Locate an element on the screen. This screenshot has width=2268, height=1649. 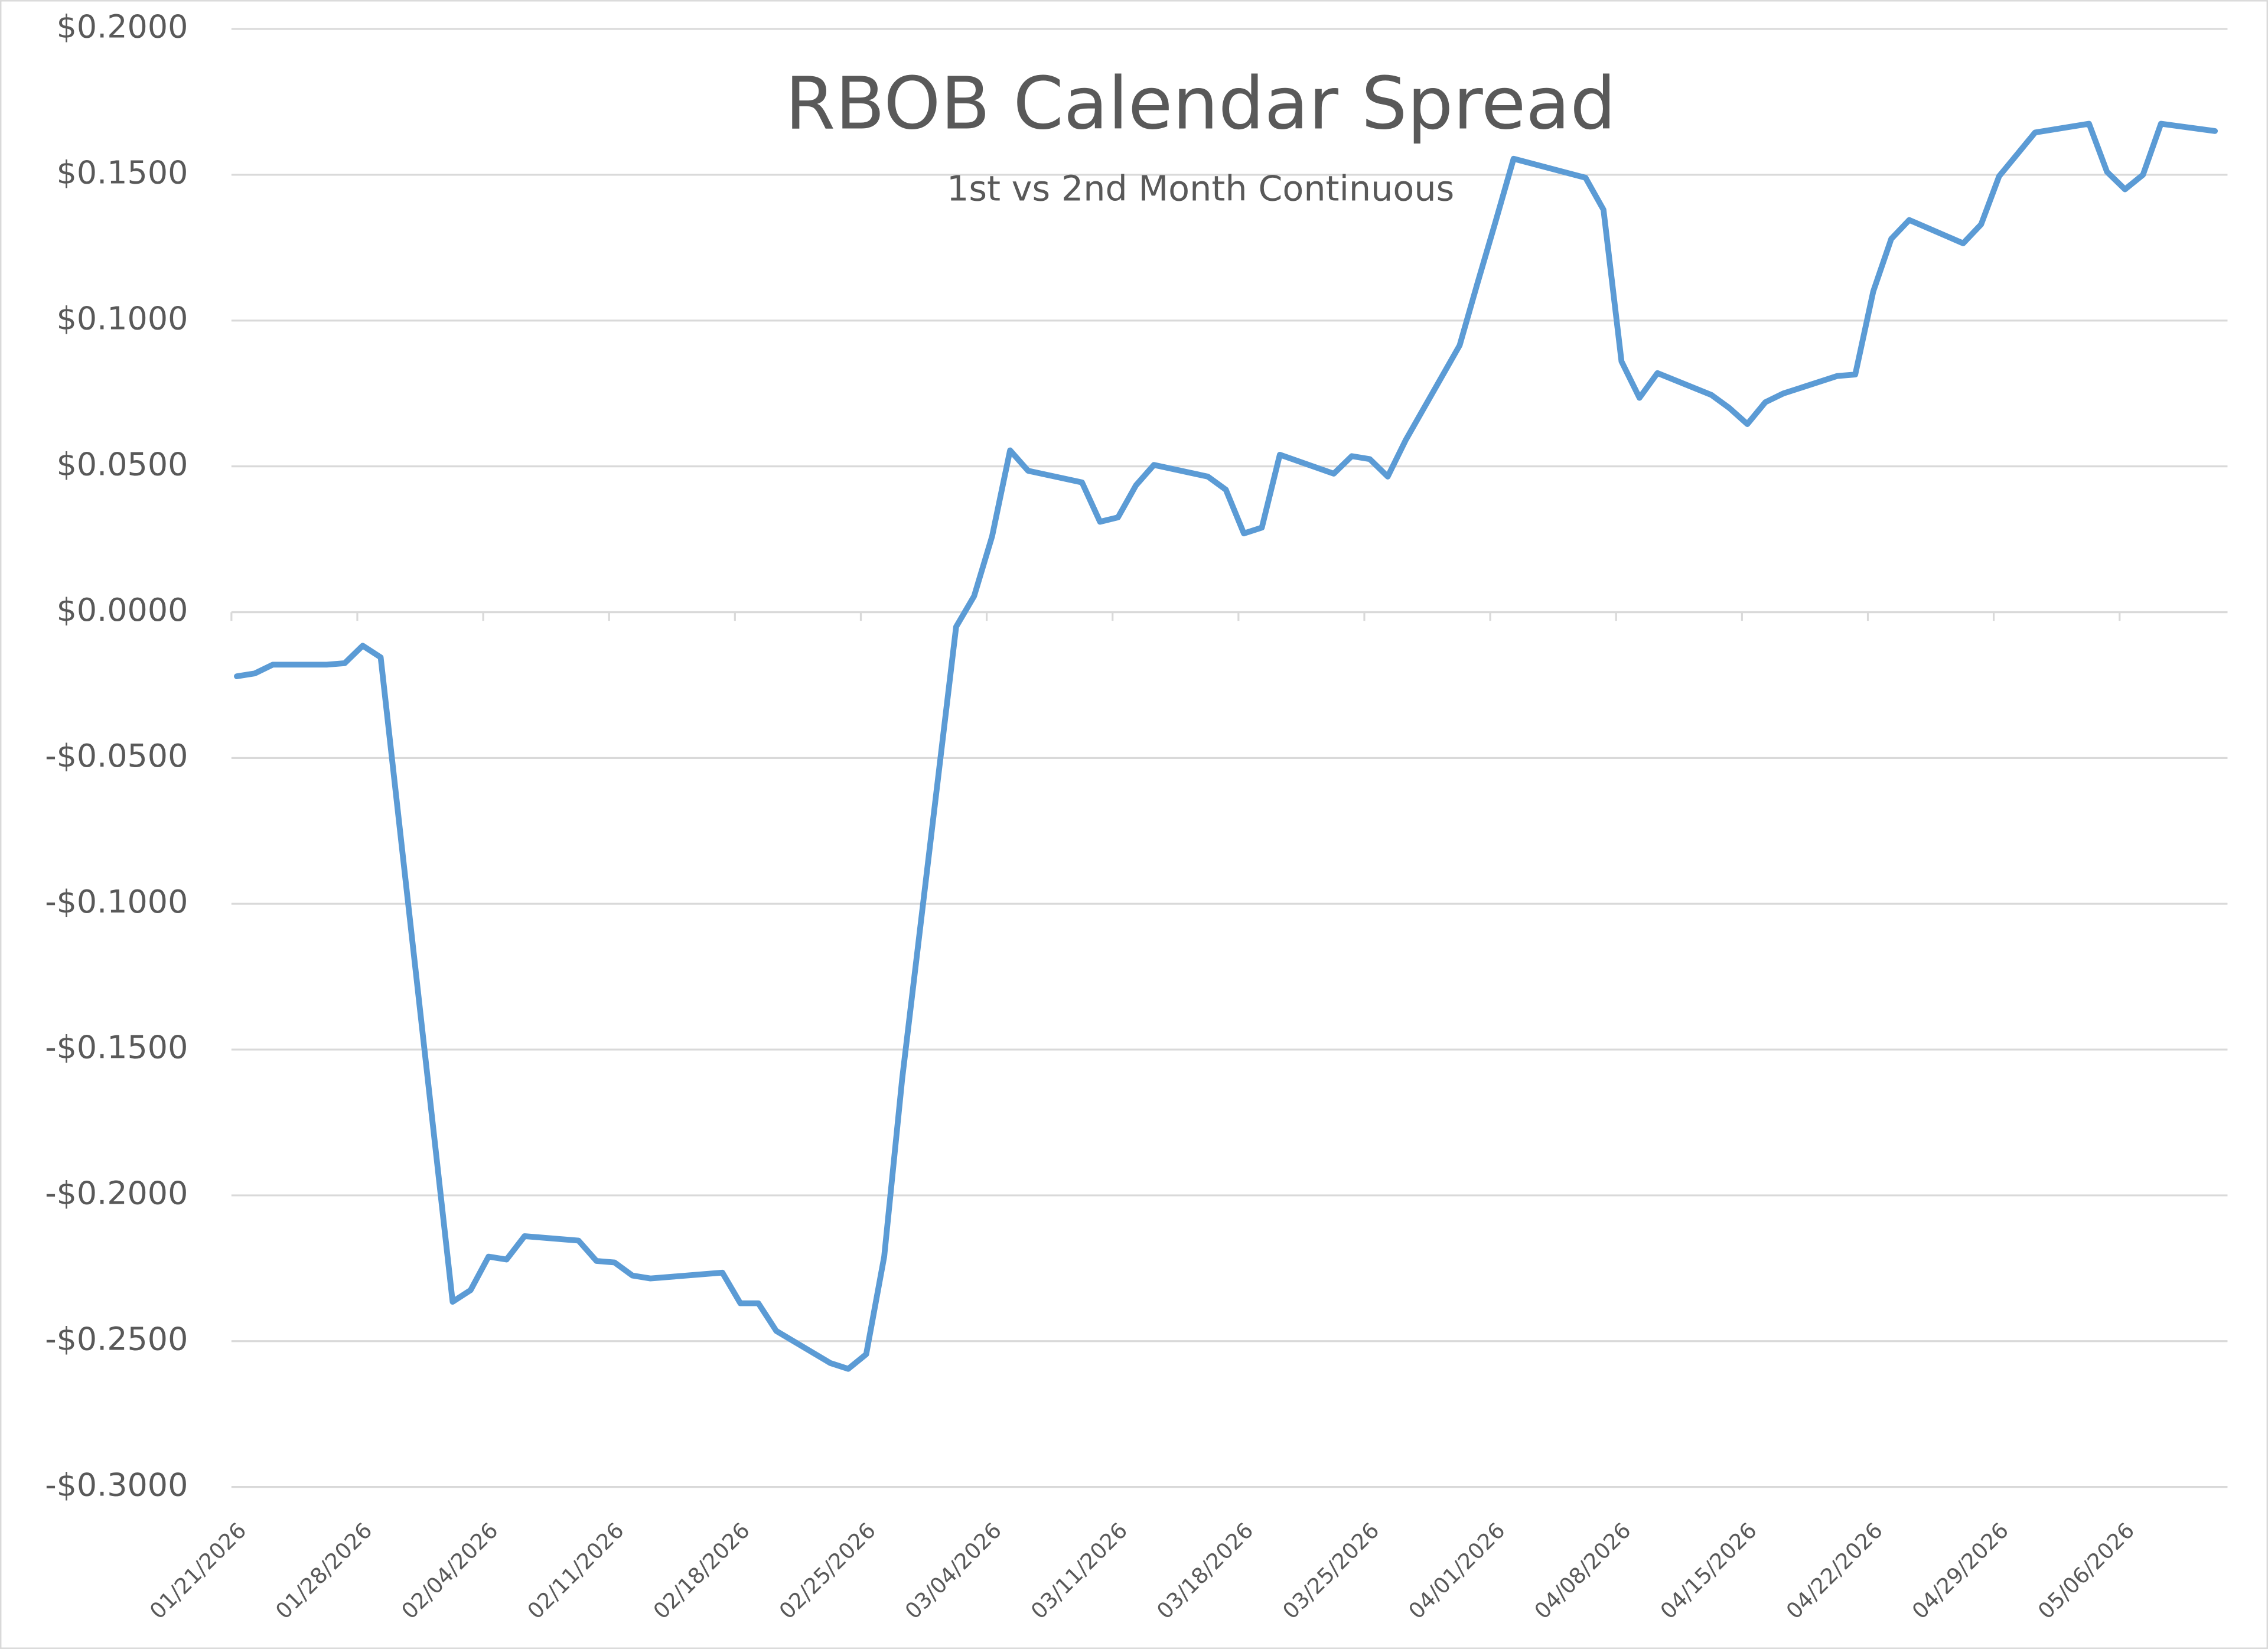
y-tick-label: -$0.2500 is located at coordinates (116, 1338).